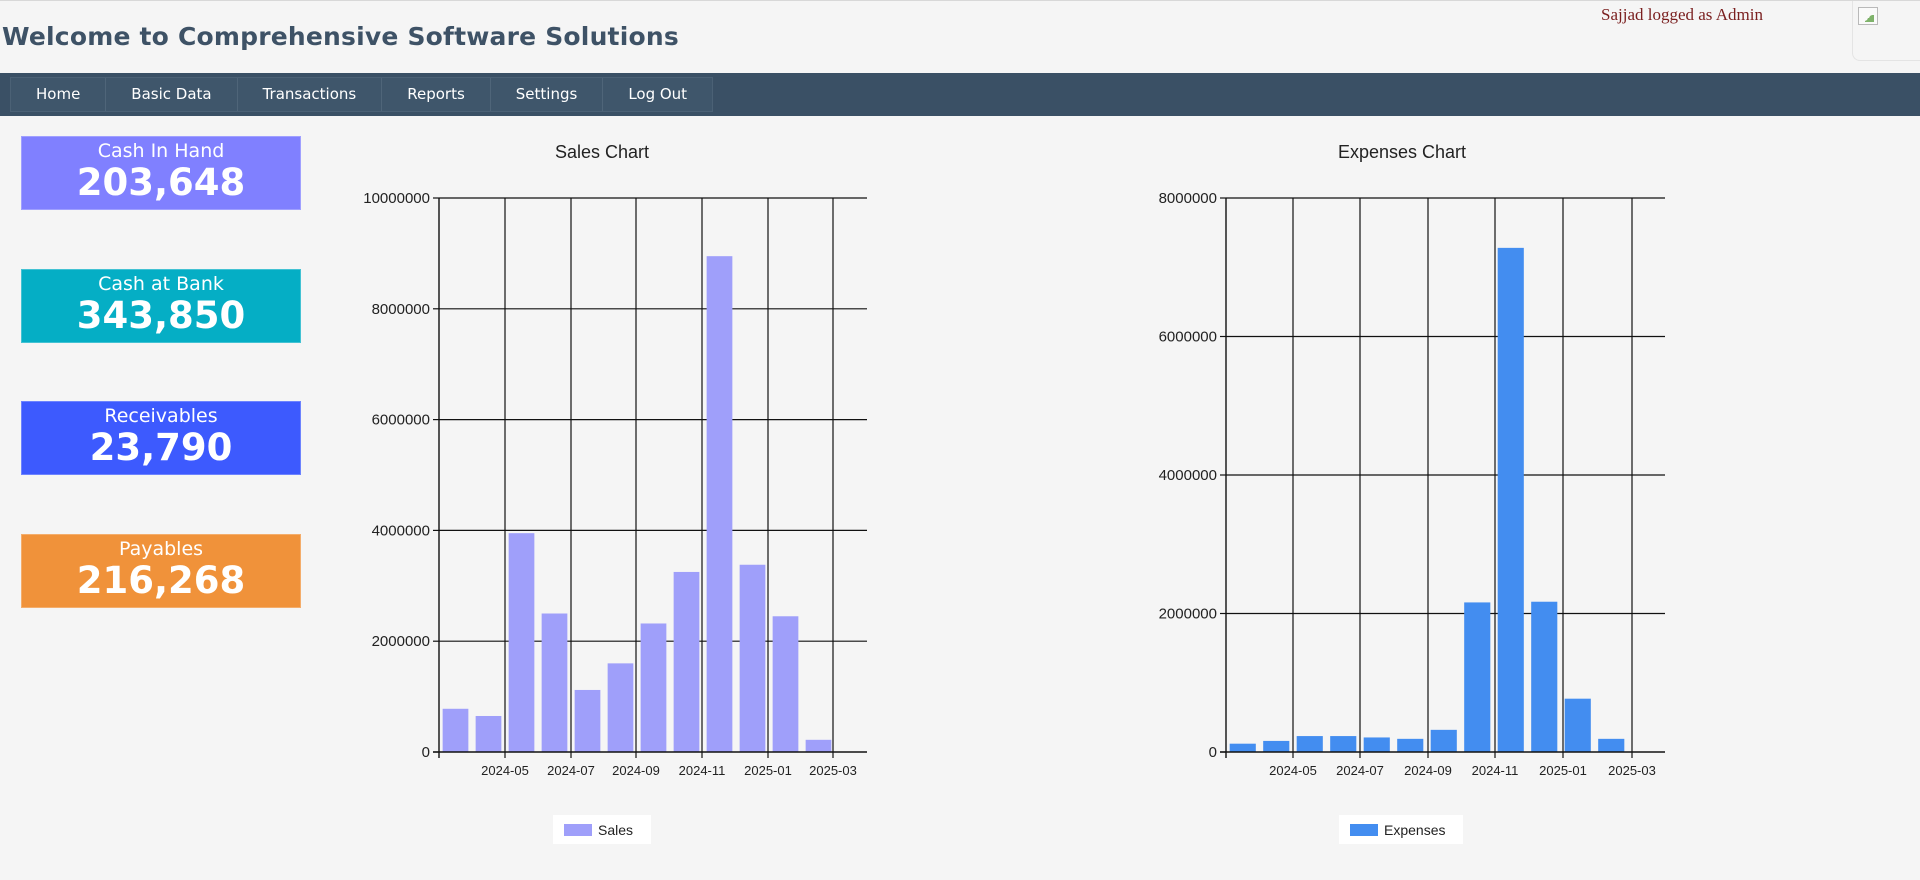  Describe the element at coordinates (1632, 770) in the screenshot. I see `expenses-x-tick-label: 2025-03` at that location.